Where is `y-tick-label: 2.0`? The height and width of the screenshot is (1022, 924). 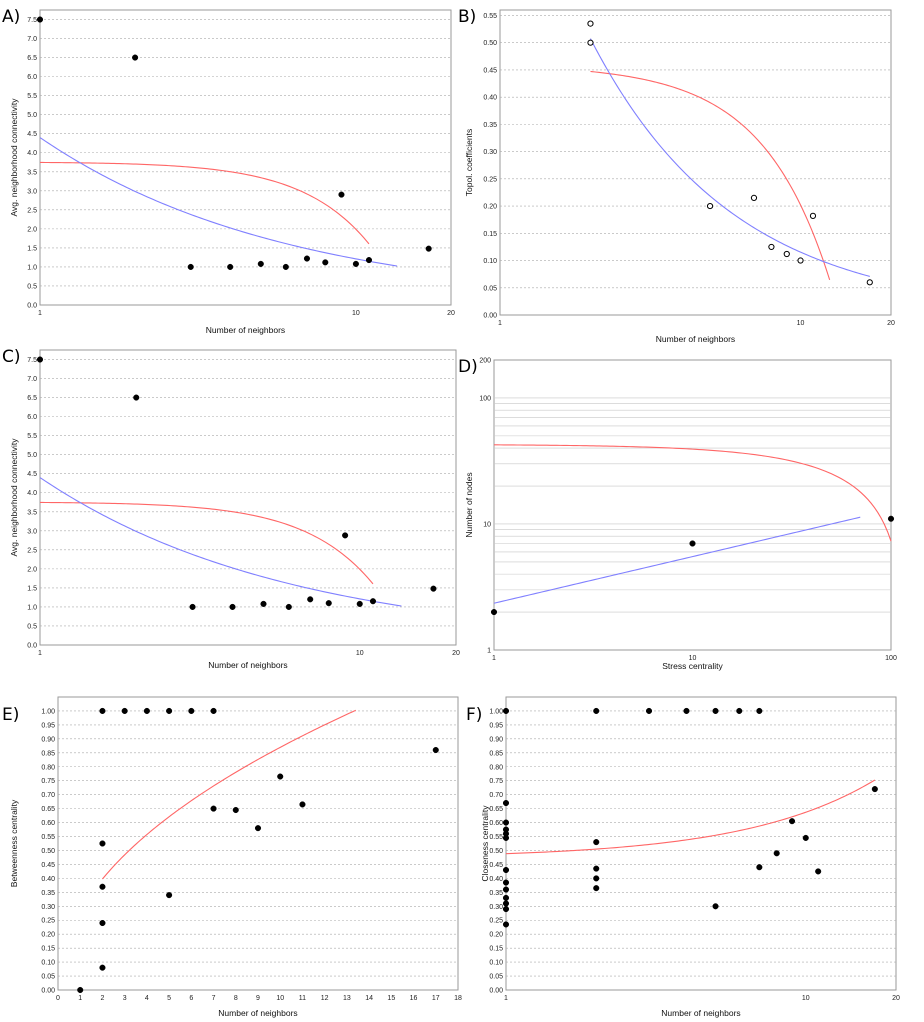
y-tick-label: 2.0 is located at coordinates (32, 569).